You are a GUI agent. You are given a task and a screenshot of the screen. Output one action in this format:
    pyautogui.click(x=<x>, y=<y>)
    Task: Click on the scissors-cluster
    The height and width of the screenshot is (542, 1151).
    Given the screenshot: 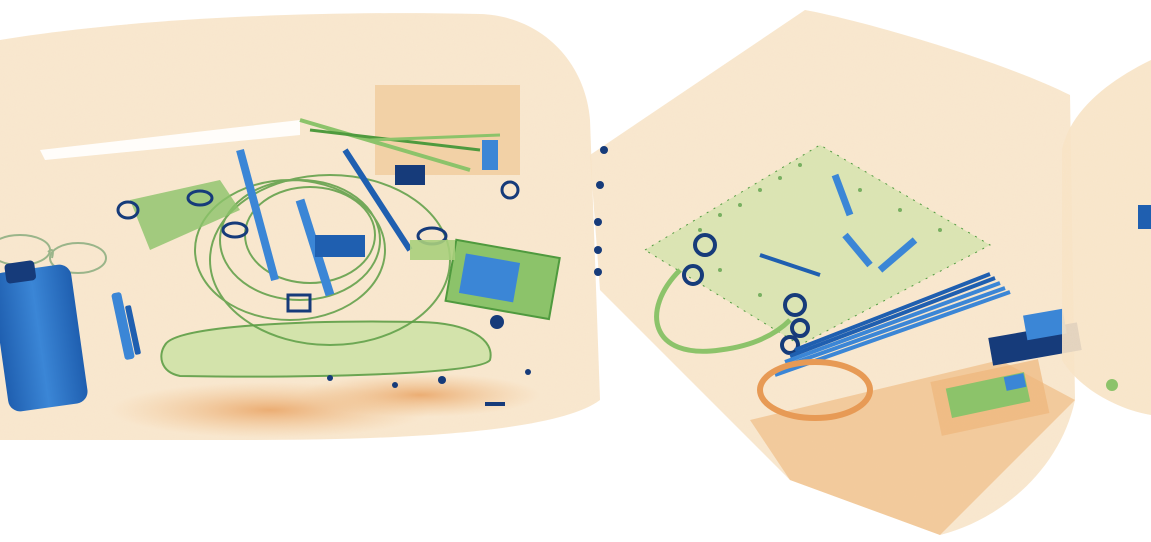 What is the action you would take?
    pyautogui.click(x=318, y=215)
    